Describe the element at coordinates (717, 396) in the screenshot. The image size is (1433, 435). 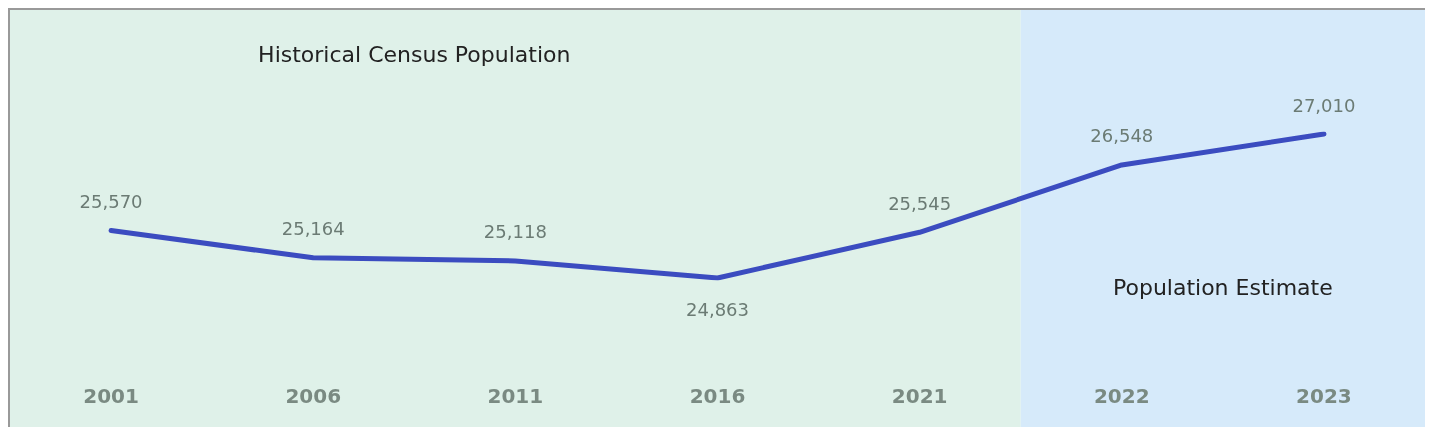
I see `x-tick-label: 2016` at that location.